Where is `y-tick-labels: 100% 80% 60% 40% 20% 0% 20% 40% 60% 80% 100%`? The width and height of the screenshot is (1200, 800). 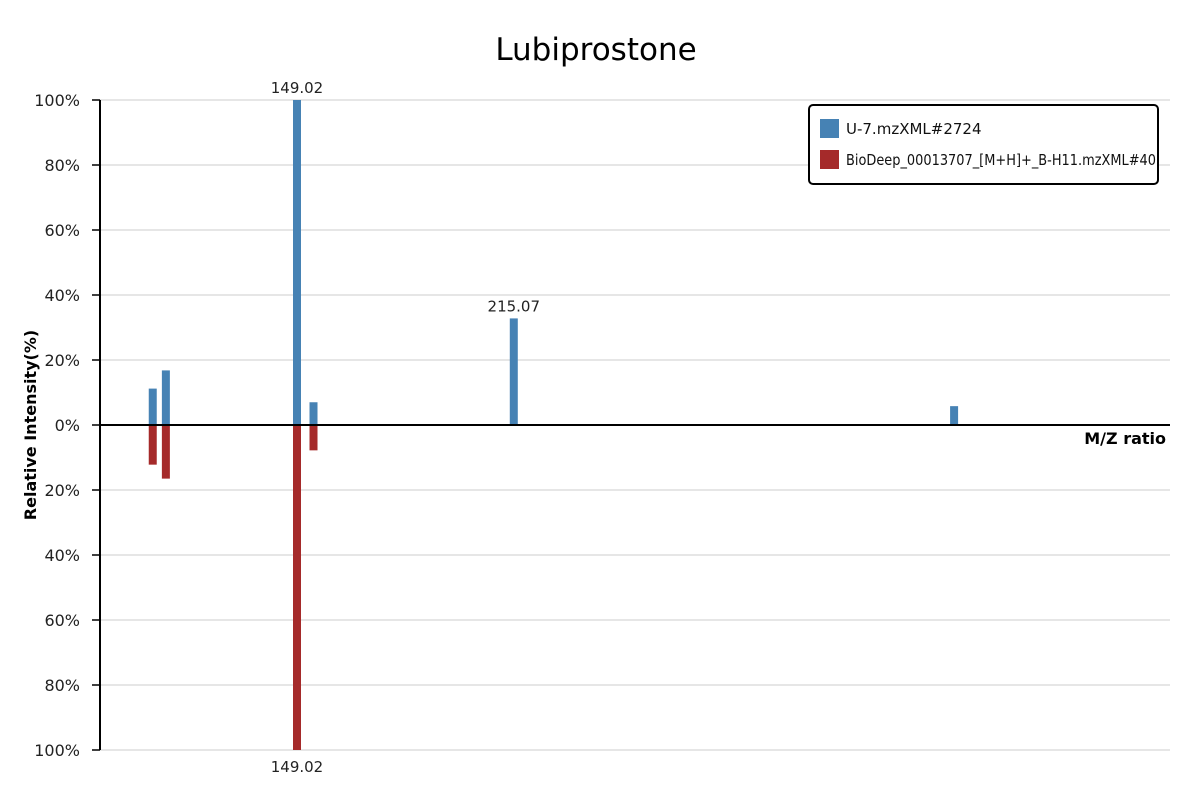 y-tick-labels: 100% 80% 60% 40% 20% 0% 20% 40% 60% 80% 100% is located at coordinates (67, 425).